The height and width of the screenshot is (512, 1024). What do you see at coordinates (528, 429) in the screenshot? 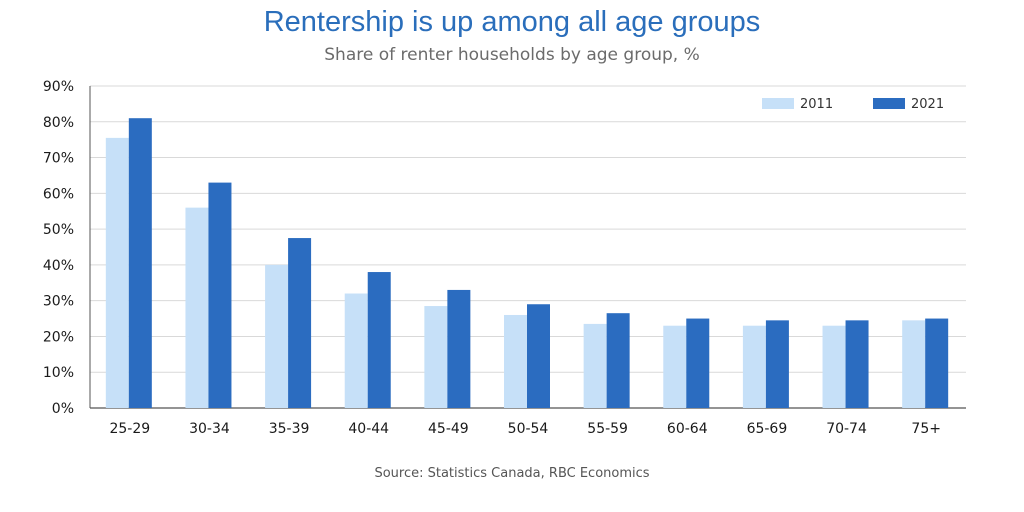
I see `x-tick-label: 50-54` at bounding box center [528, 429].